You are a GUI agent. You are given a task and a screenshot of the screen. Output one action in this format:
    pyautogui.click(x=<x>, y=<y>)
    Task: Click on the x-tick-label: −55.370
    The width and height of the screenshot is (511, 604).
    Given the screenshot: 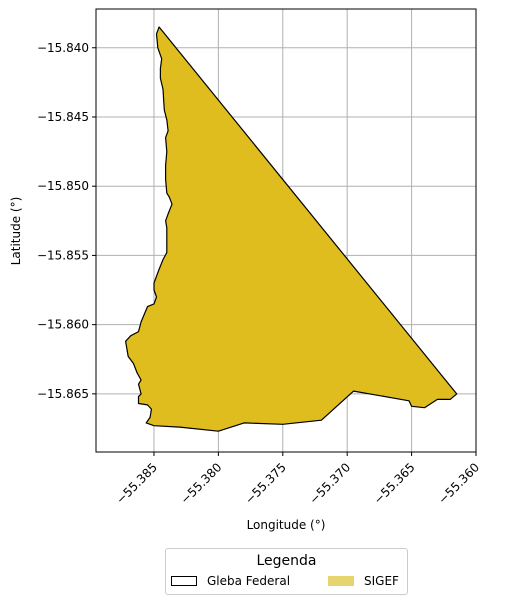 What is the action you would take?
    pyautogui.click(x=330, y=483)
    